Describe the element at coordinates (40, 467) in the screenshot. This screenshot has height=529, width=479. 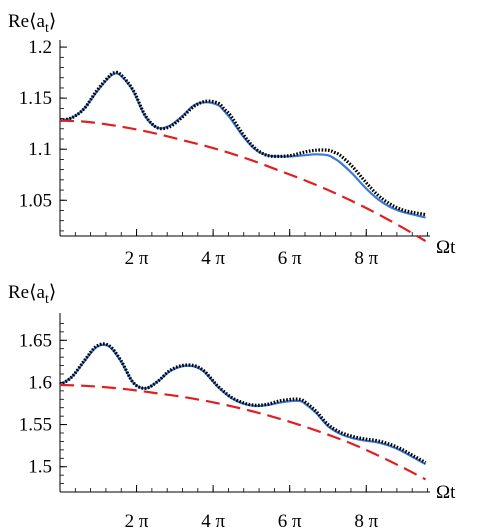
I see `y-tick-label: 1.5` at that location.